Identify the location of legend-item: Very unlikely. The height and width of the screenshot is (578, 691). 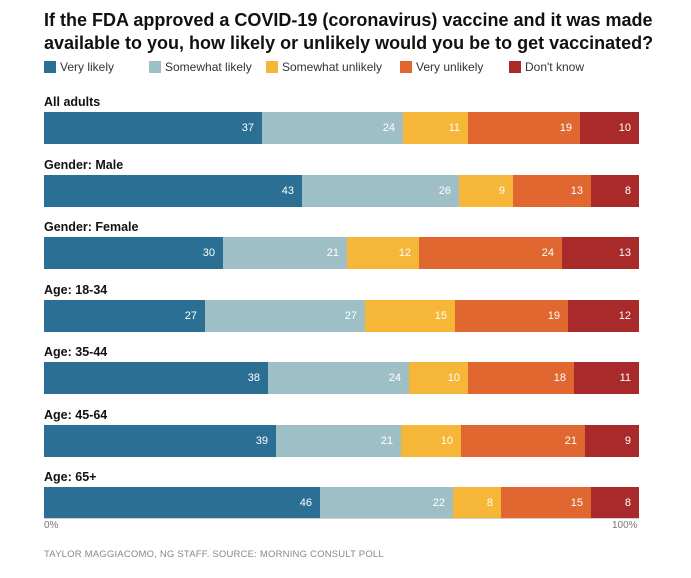
(441, 67).